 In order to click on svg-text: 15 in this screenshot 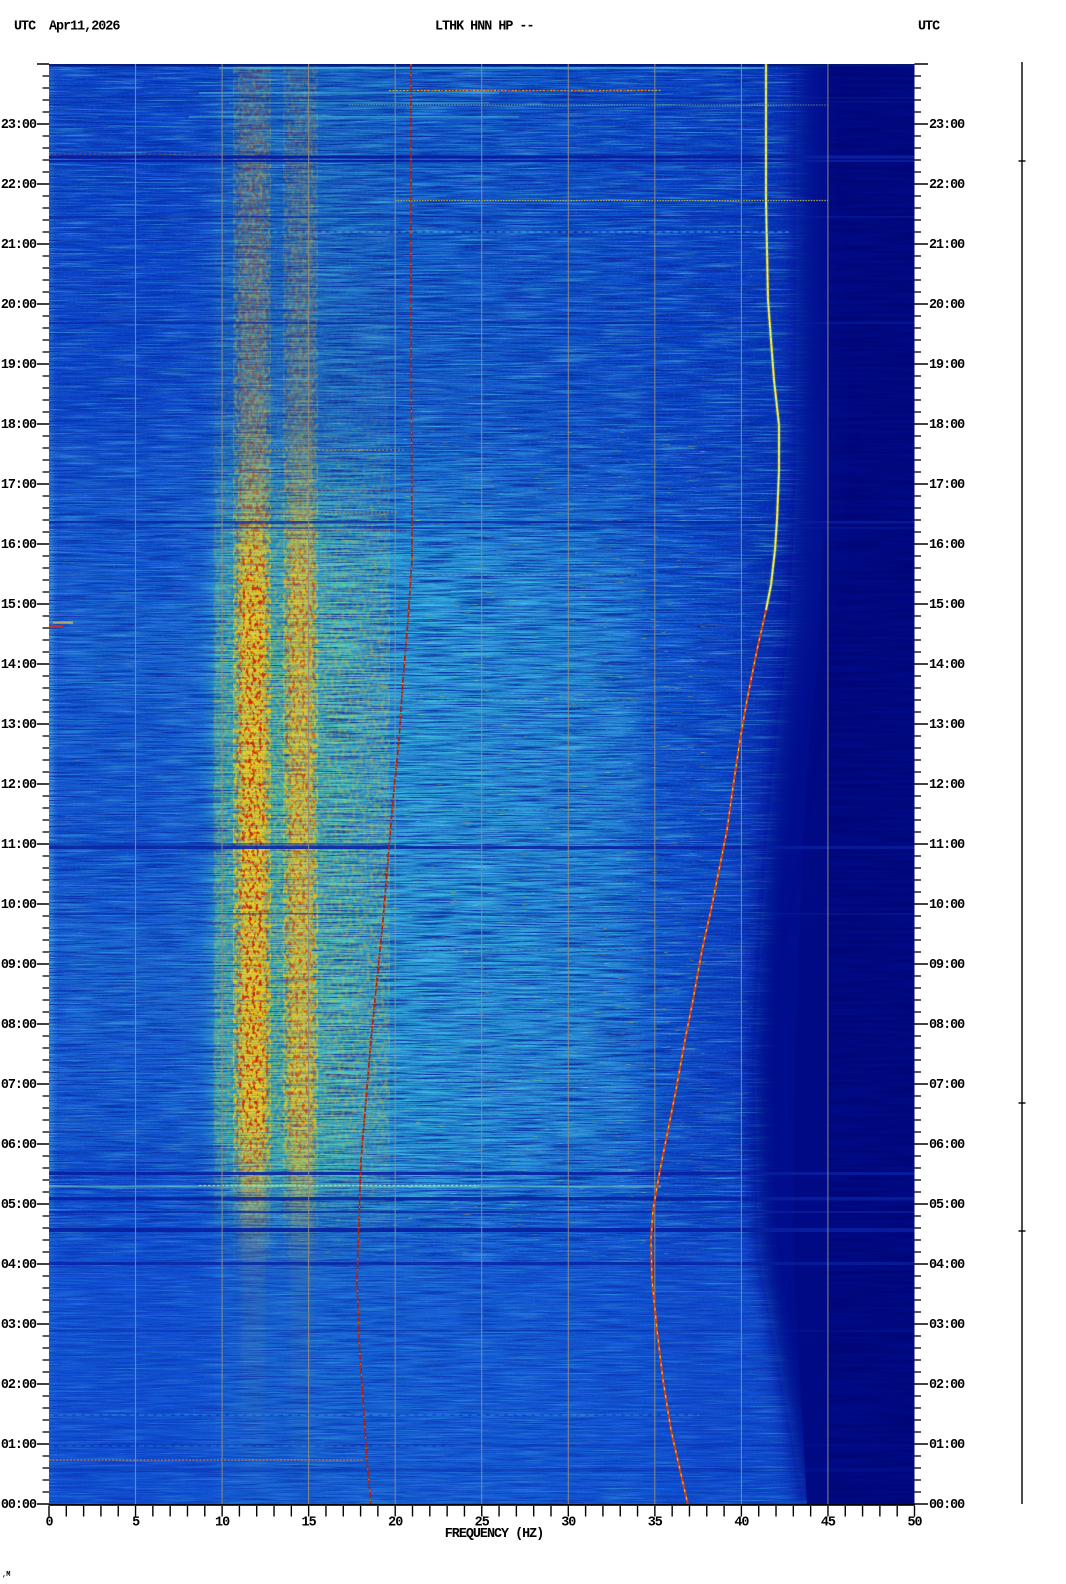, I will do `click(309, 1523)`.